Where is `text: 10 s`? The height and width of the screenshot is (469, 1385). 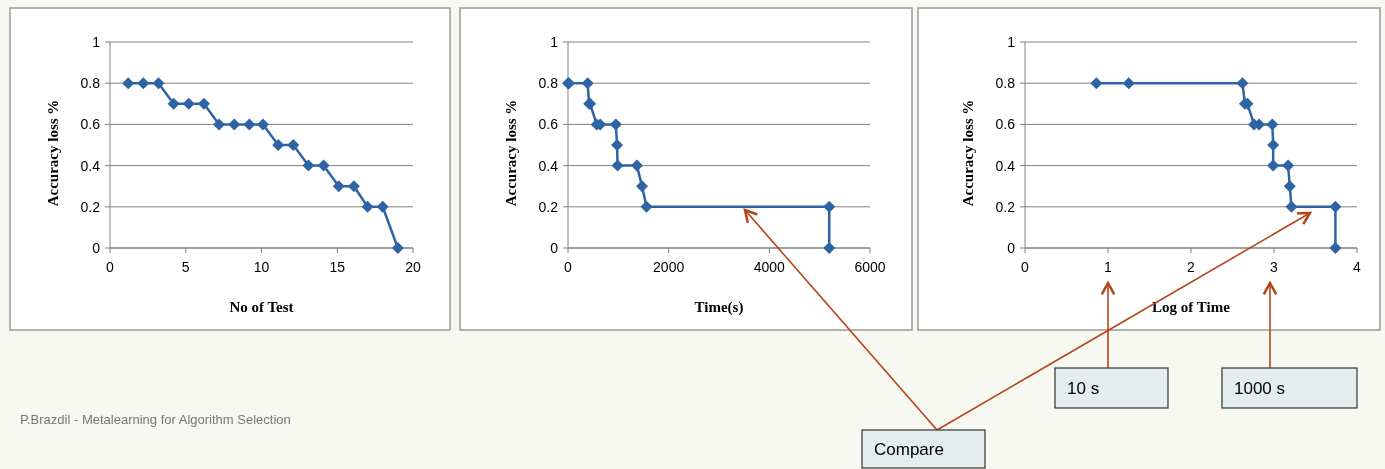
text: 10 s is located at coordinates (1083, 388).